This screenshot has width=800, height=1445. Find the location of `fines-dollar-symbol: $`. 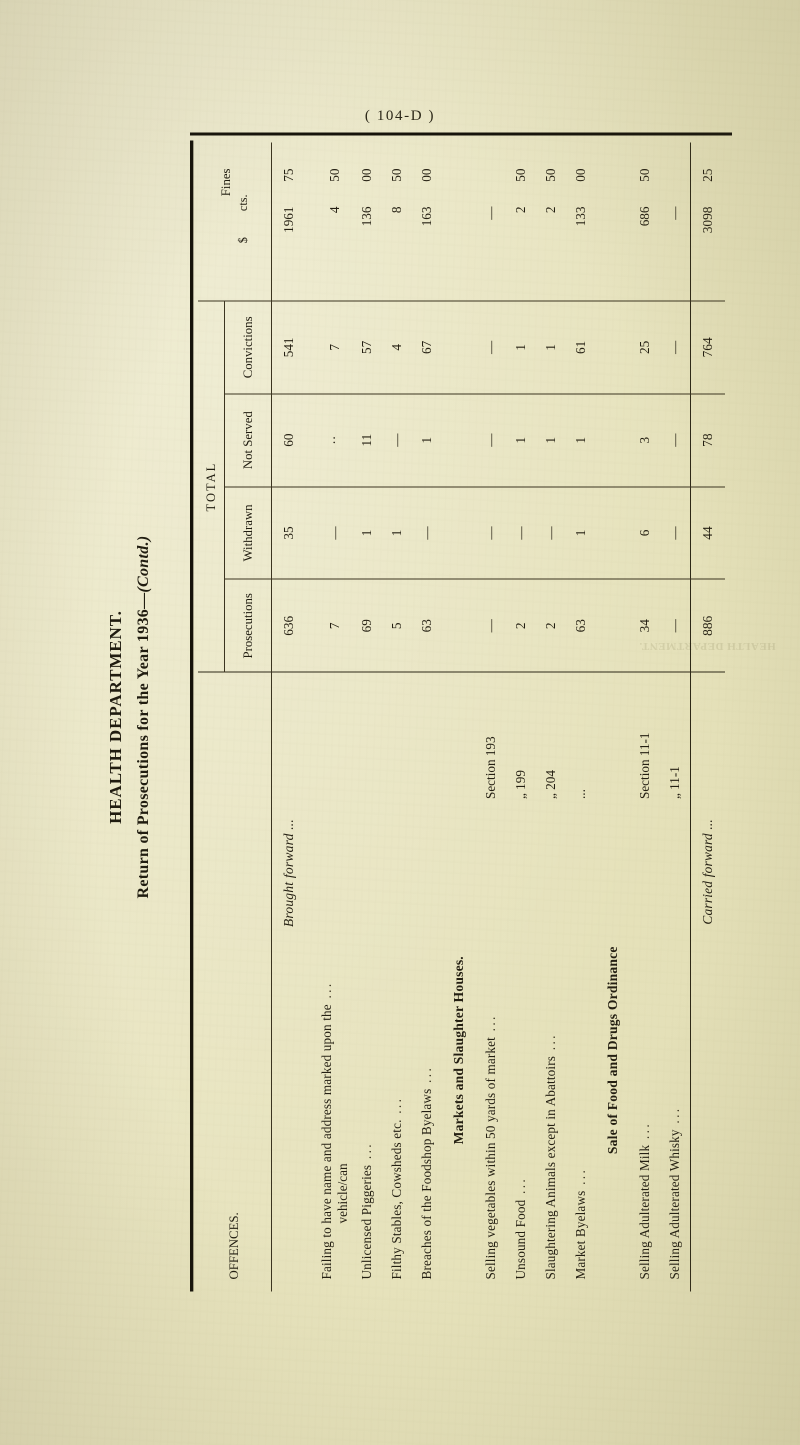

fines-dollar-symbol: $ is located at coordinates (242, 239).